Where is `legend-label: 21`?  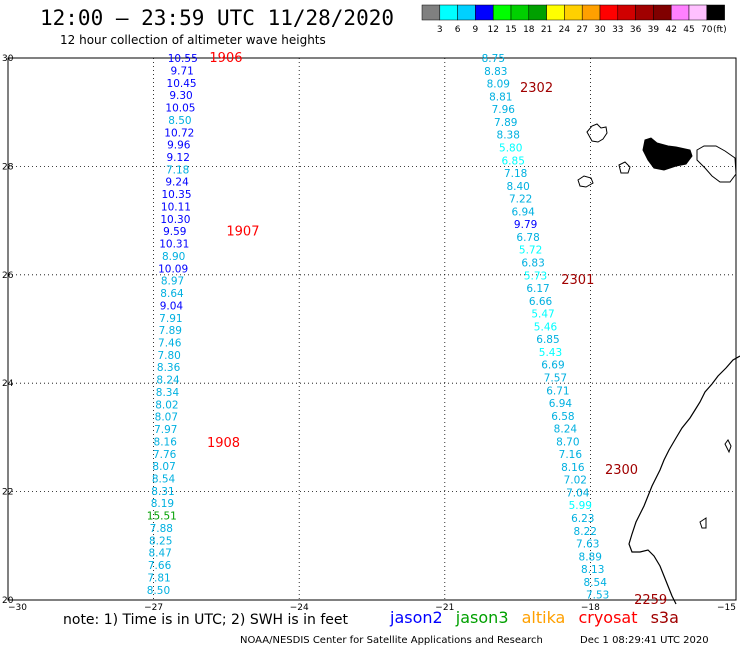
legend-label: 21 is located at coordinates (546, 30).